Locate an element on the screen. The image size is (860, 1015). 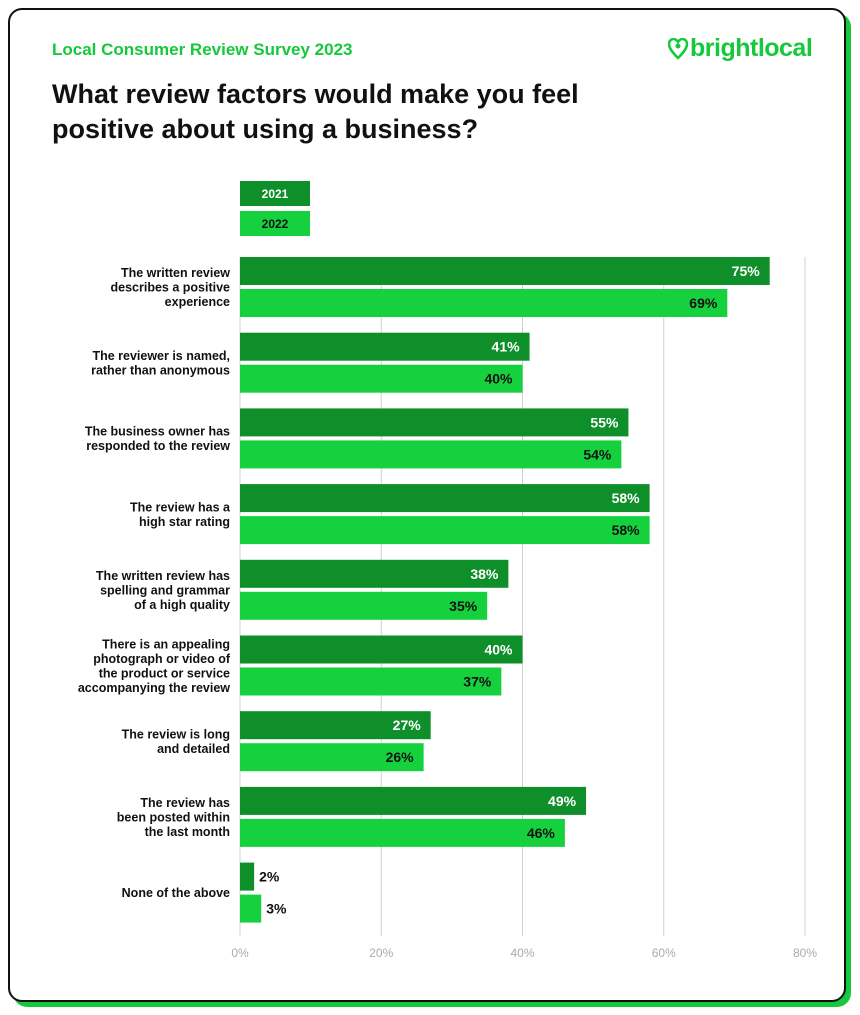
category-label: of a high quality is located at coordinates (182, 605).